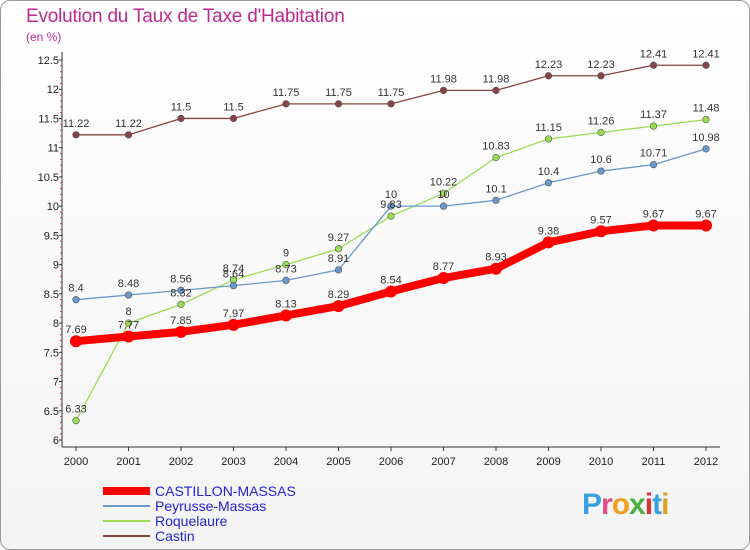 Image resolution: width=750 pixels, height=550 pixels. Describe the element at coordinates (496, 462) in the screenshot. I see `x-tick-label: 2008` at that location.